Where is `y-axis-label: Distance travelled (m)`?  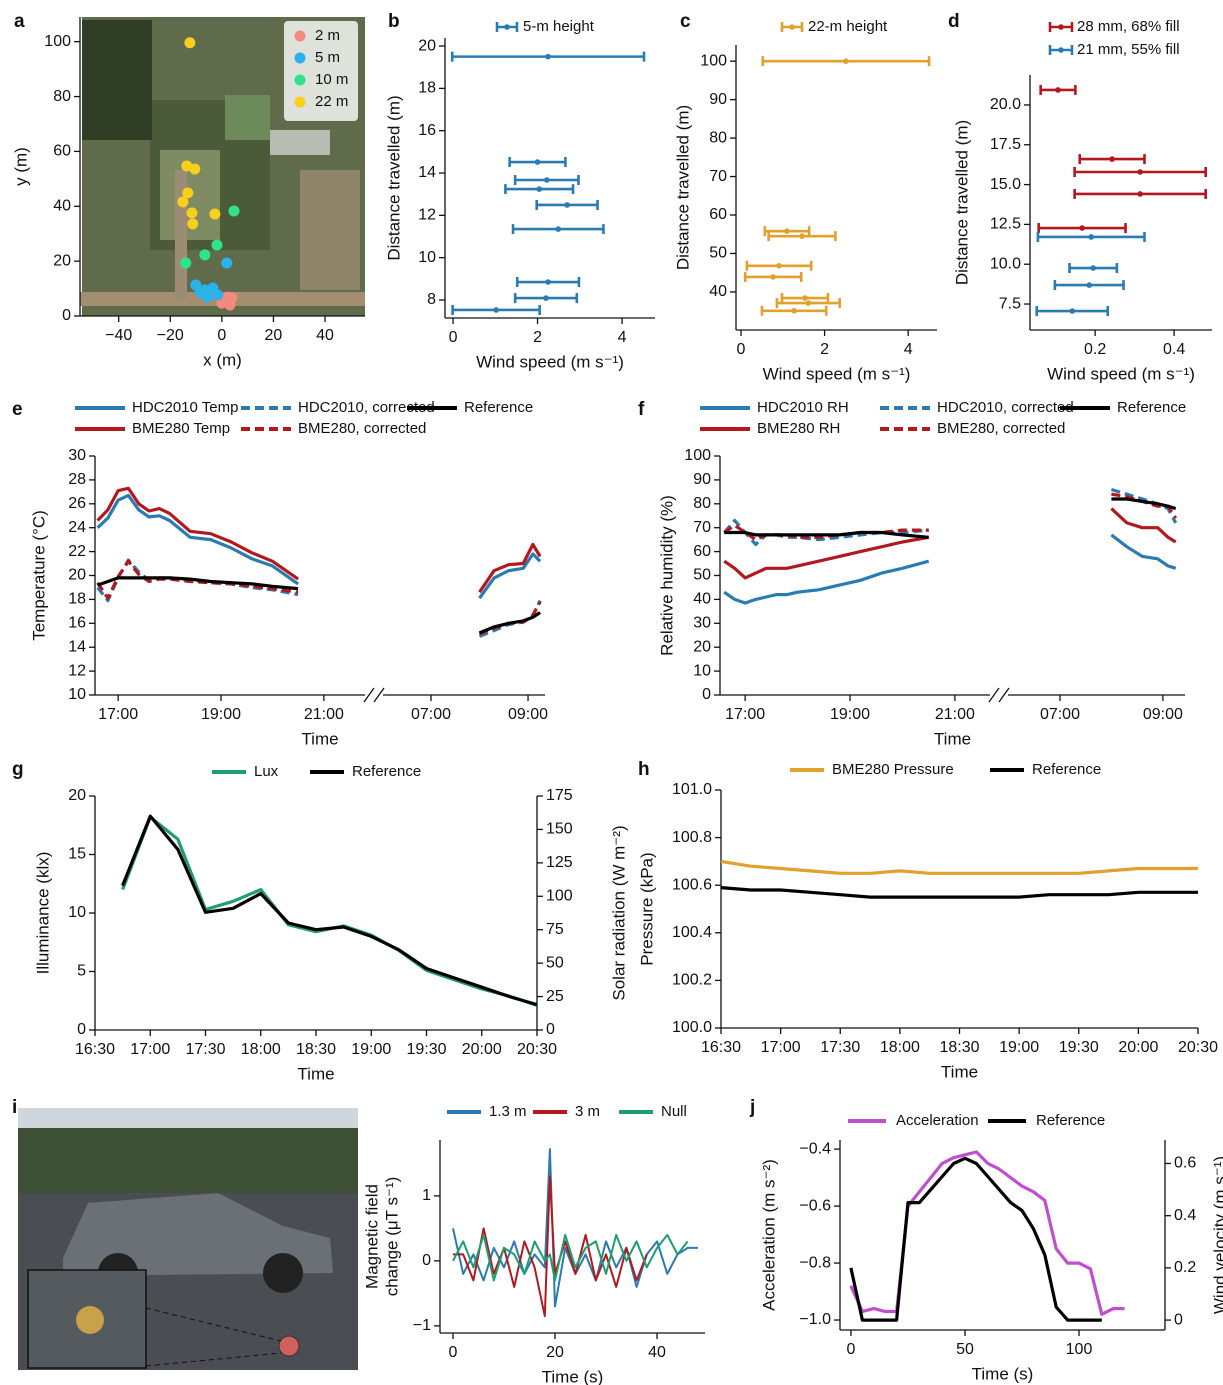
y-axis-label: Distance travelled (m) is located at coordinates (393, 177).